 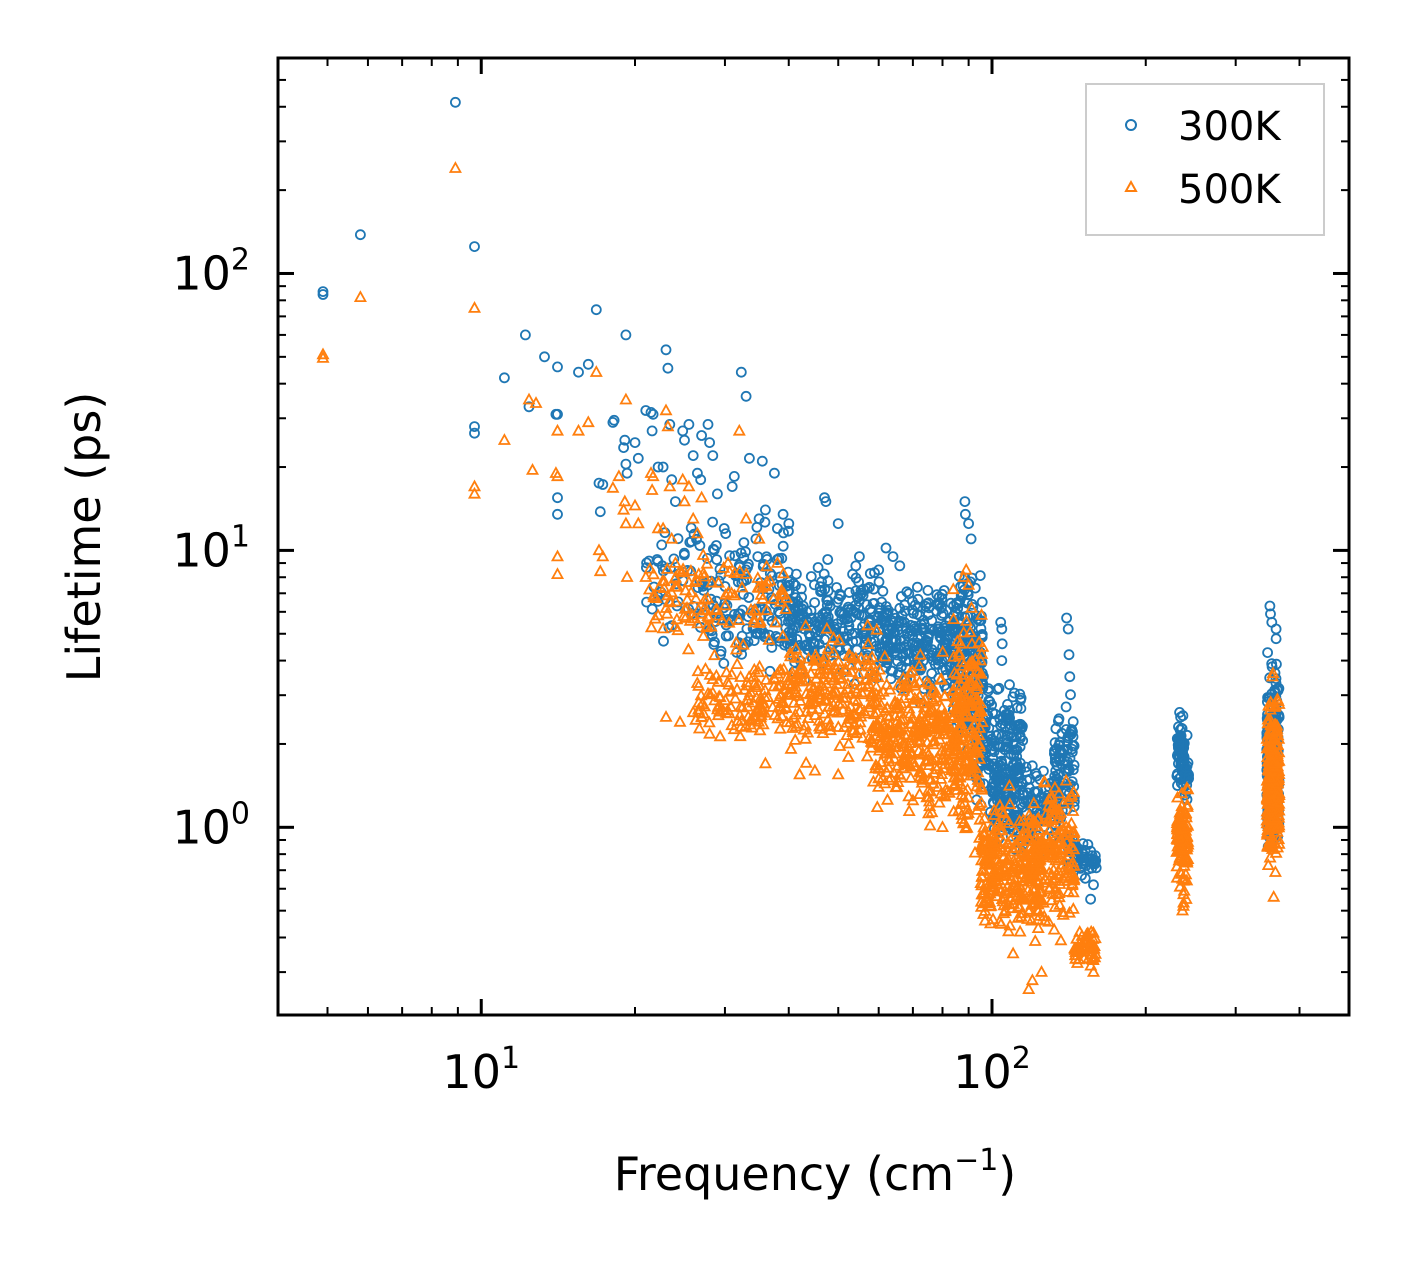 I want to click on data-point-500k-1935, so click(x=1272, y=846).